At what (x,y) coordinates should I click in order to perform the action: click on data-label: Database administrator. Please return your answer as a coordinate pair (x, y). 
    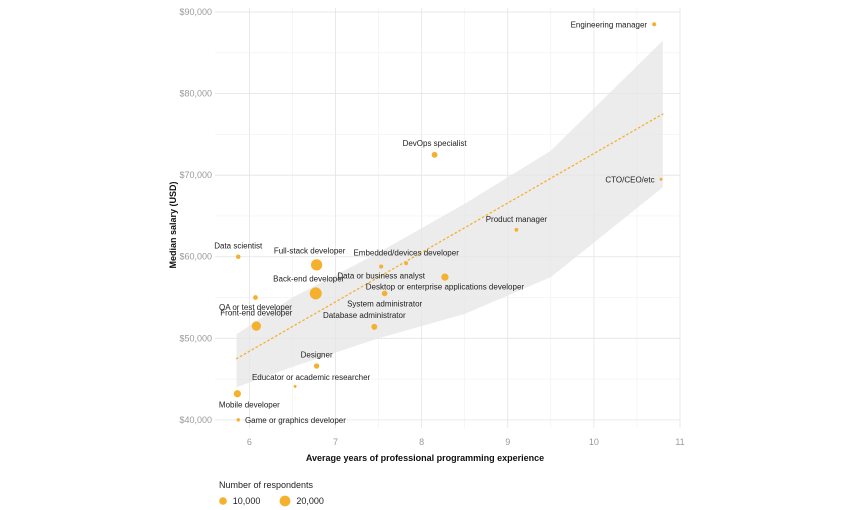
    Looking at the image, I should click on (364, 315).